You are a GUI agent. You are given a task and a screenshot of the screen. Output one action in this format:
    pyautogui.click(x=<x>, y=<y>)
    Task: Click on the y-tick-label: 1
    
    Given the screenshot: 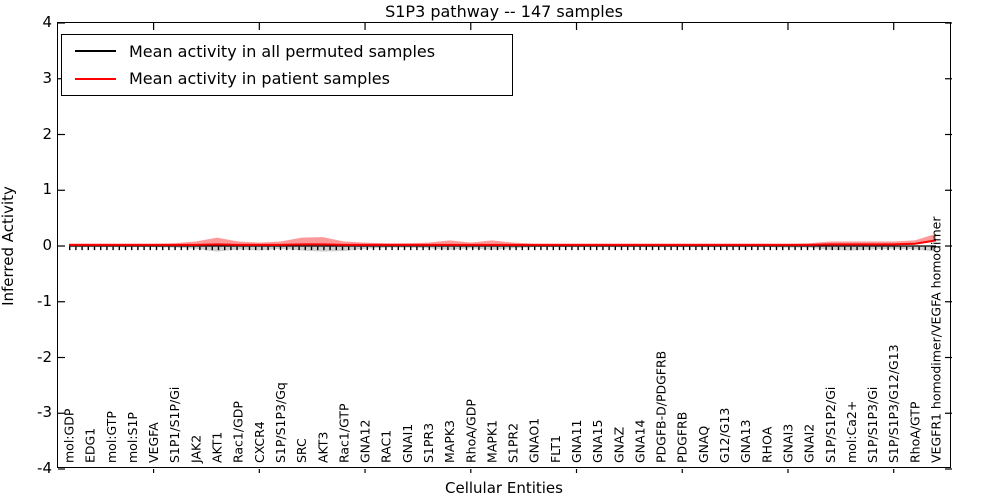 What is the action you would take?
    pyautogui.click(x=47, y=189)
    